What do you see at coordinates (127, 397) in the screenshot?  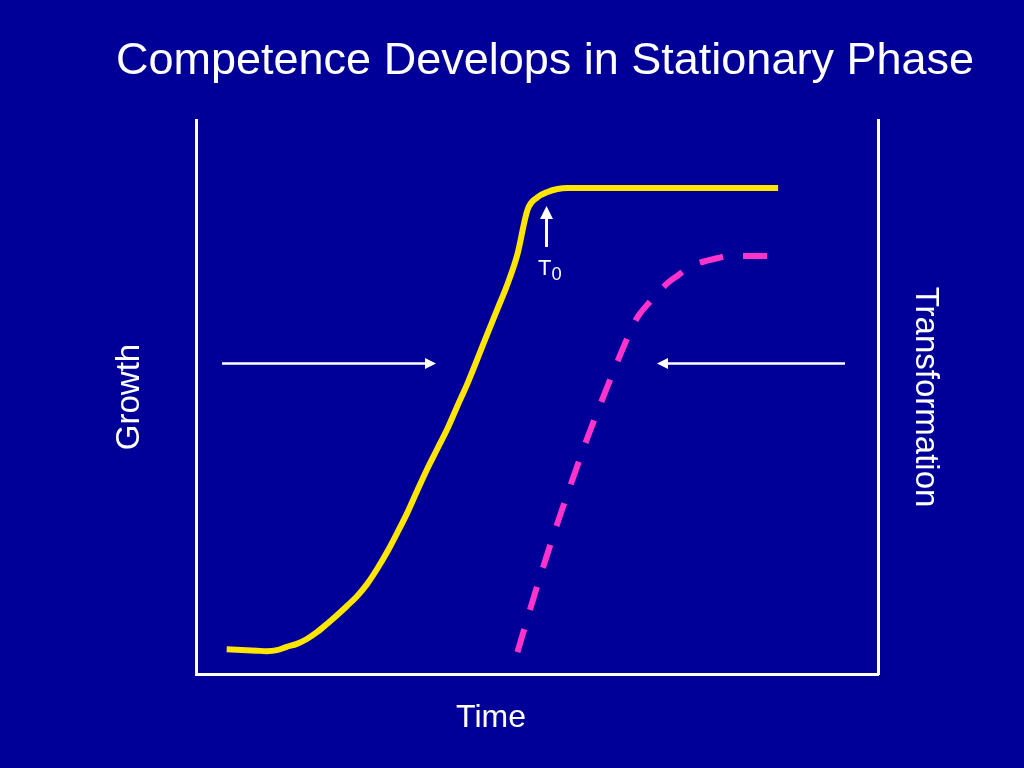 I see `y-axis-title: Growth` at bounding box center [127, 397].